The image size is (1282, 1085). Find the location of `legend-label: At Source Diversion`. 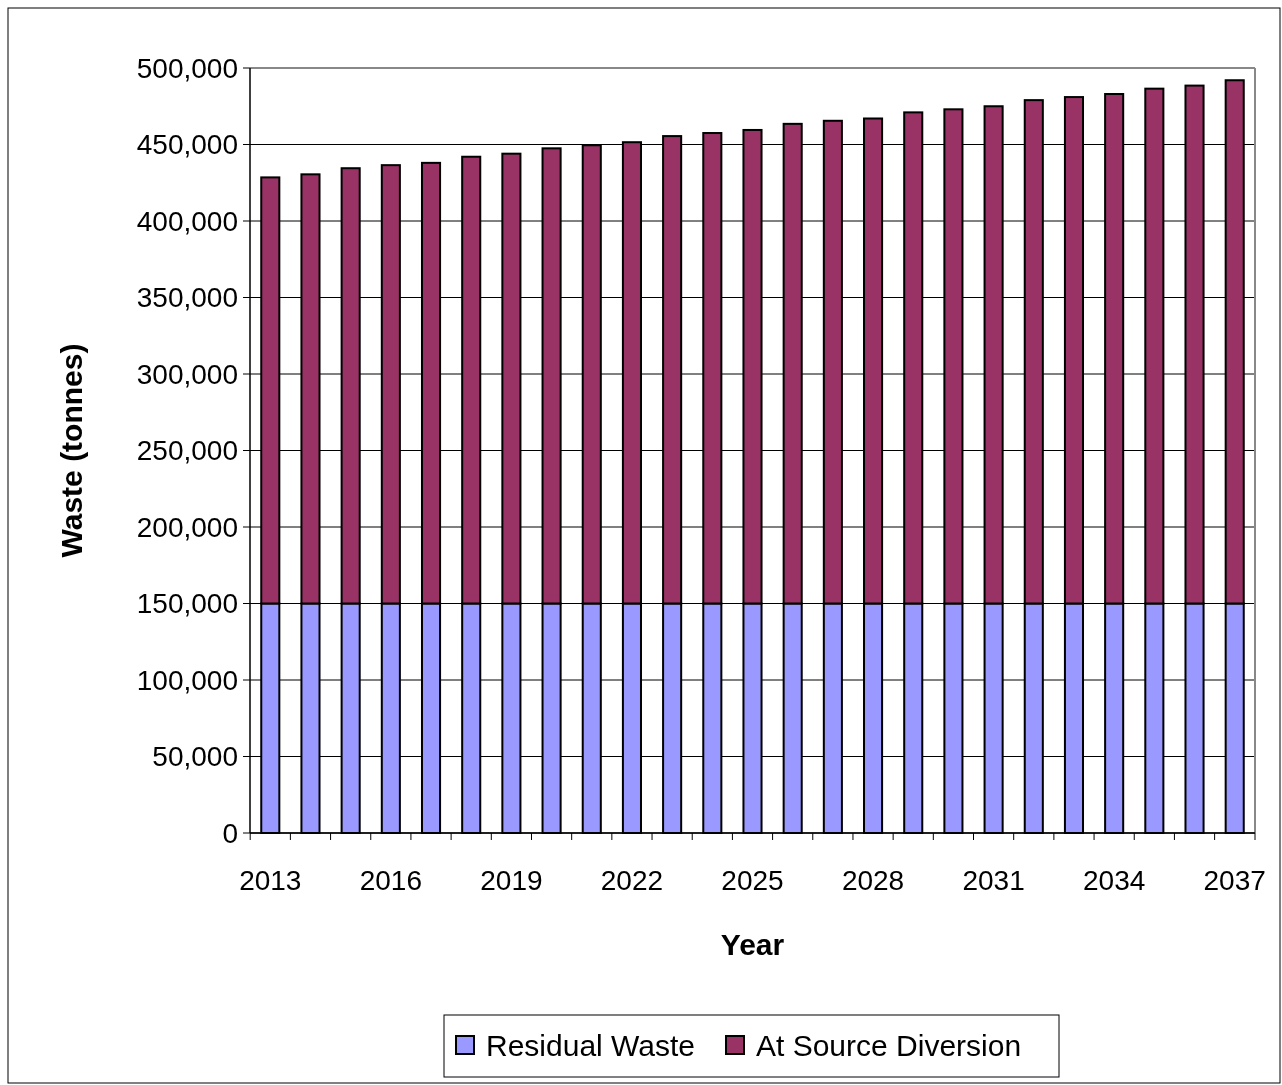

legend-label: At Source Diversion is located at coordinates (889, 1045).